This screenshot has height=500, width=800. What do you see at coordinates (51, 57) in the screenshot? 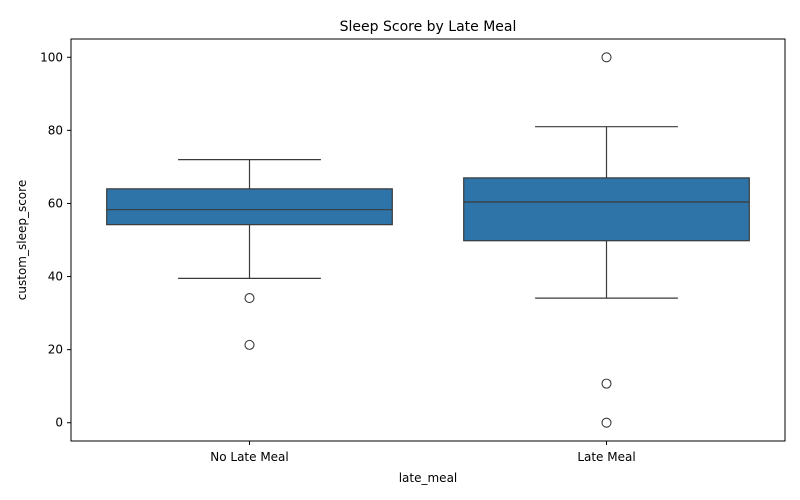
I see `y-tick-label: 100` at bounding box center [51, 57].